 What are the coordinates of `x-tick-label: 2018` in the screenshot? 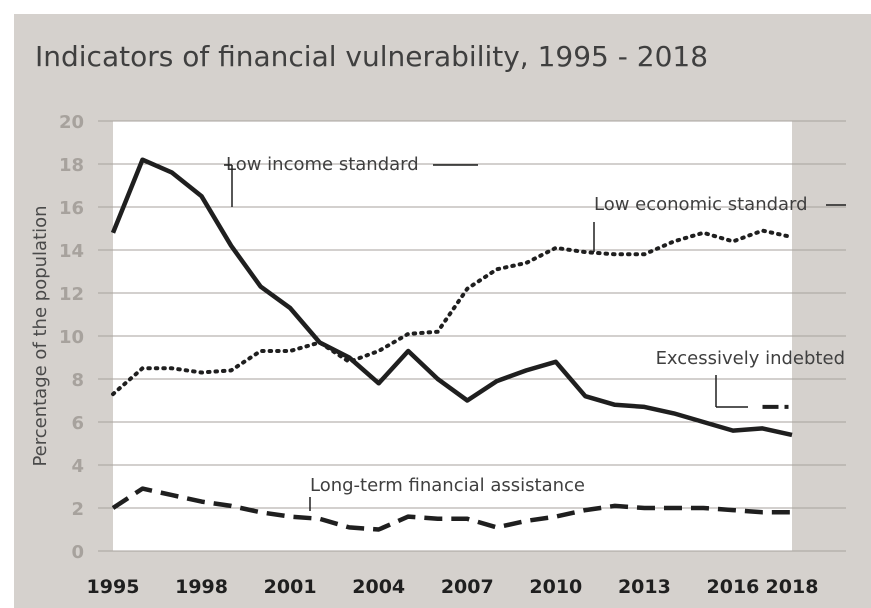 It's located at (792, 587).